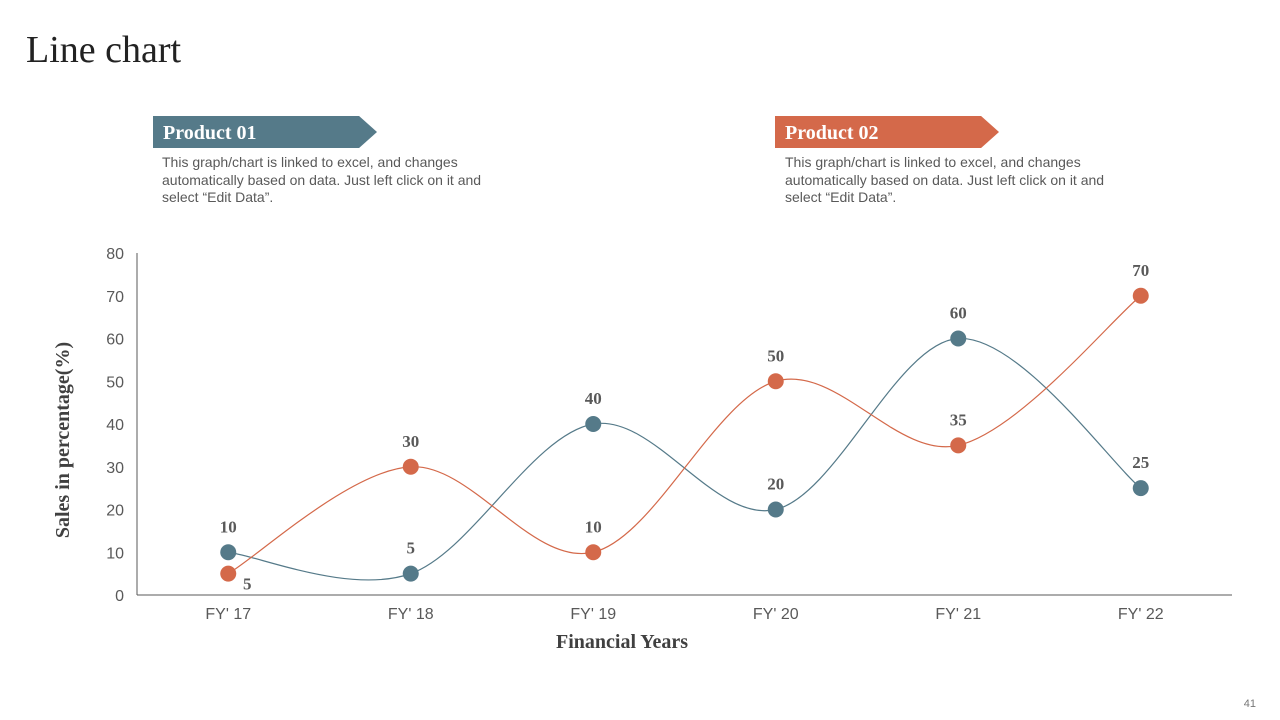 The width and height of the screenshot is (1280, 720). I want to click on y-tick-label: 10, so click(115, 553).